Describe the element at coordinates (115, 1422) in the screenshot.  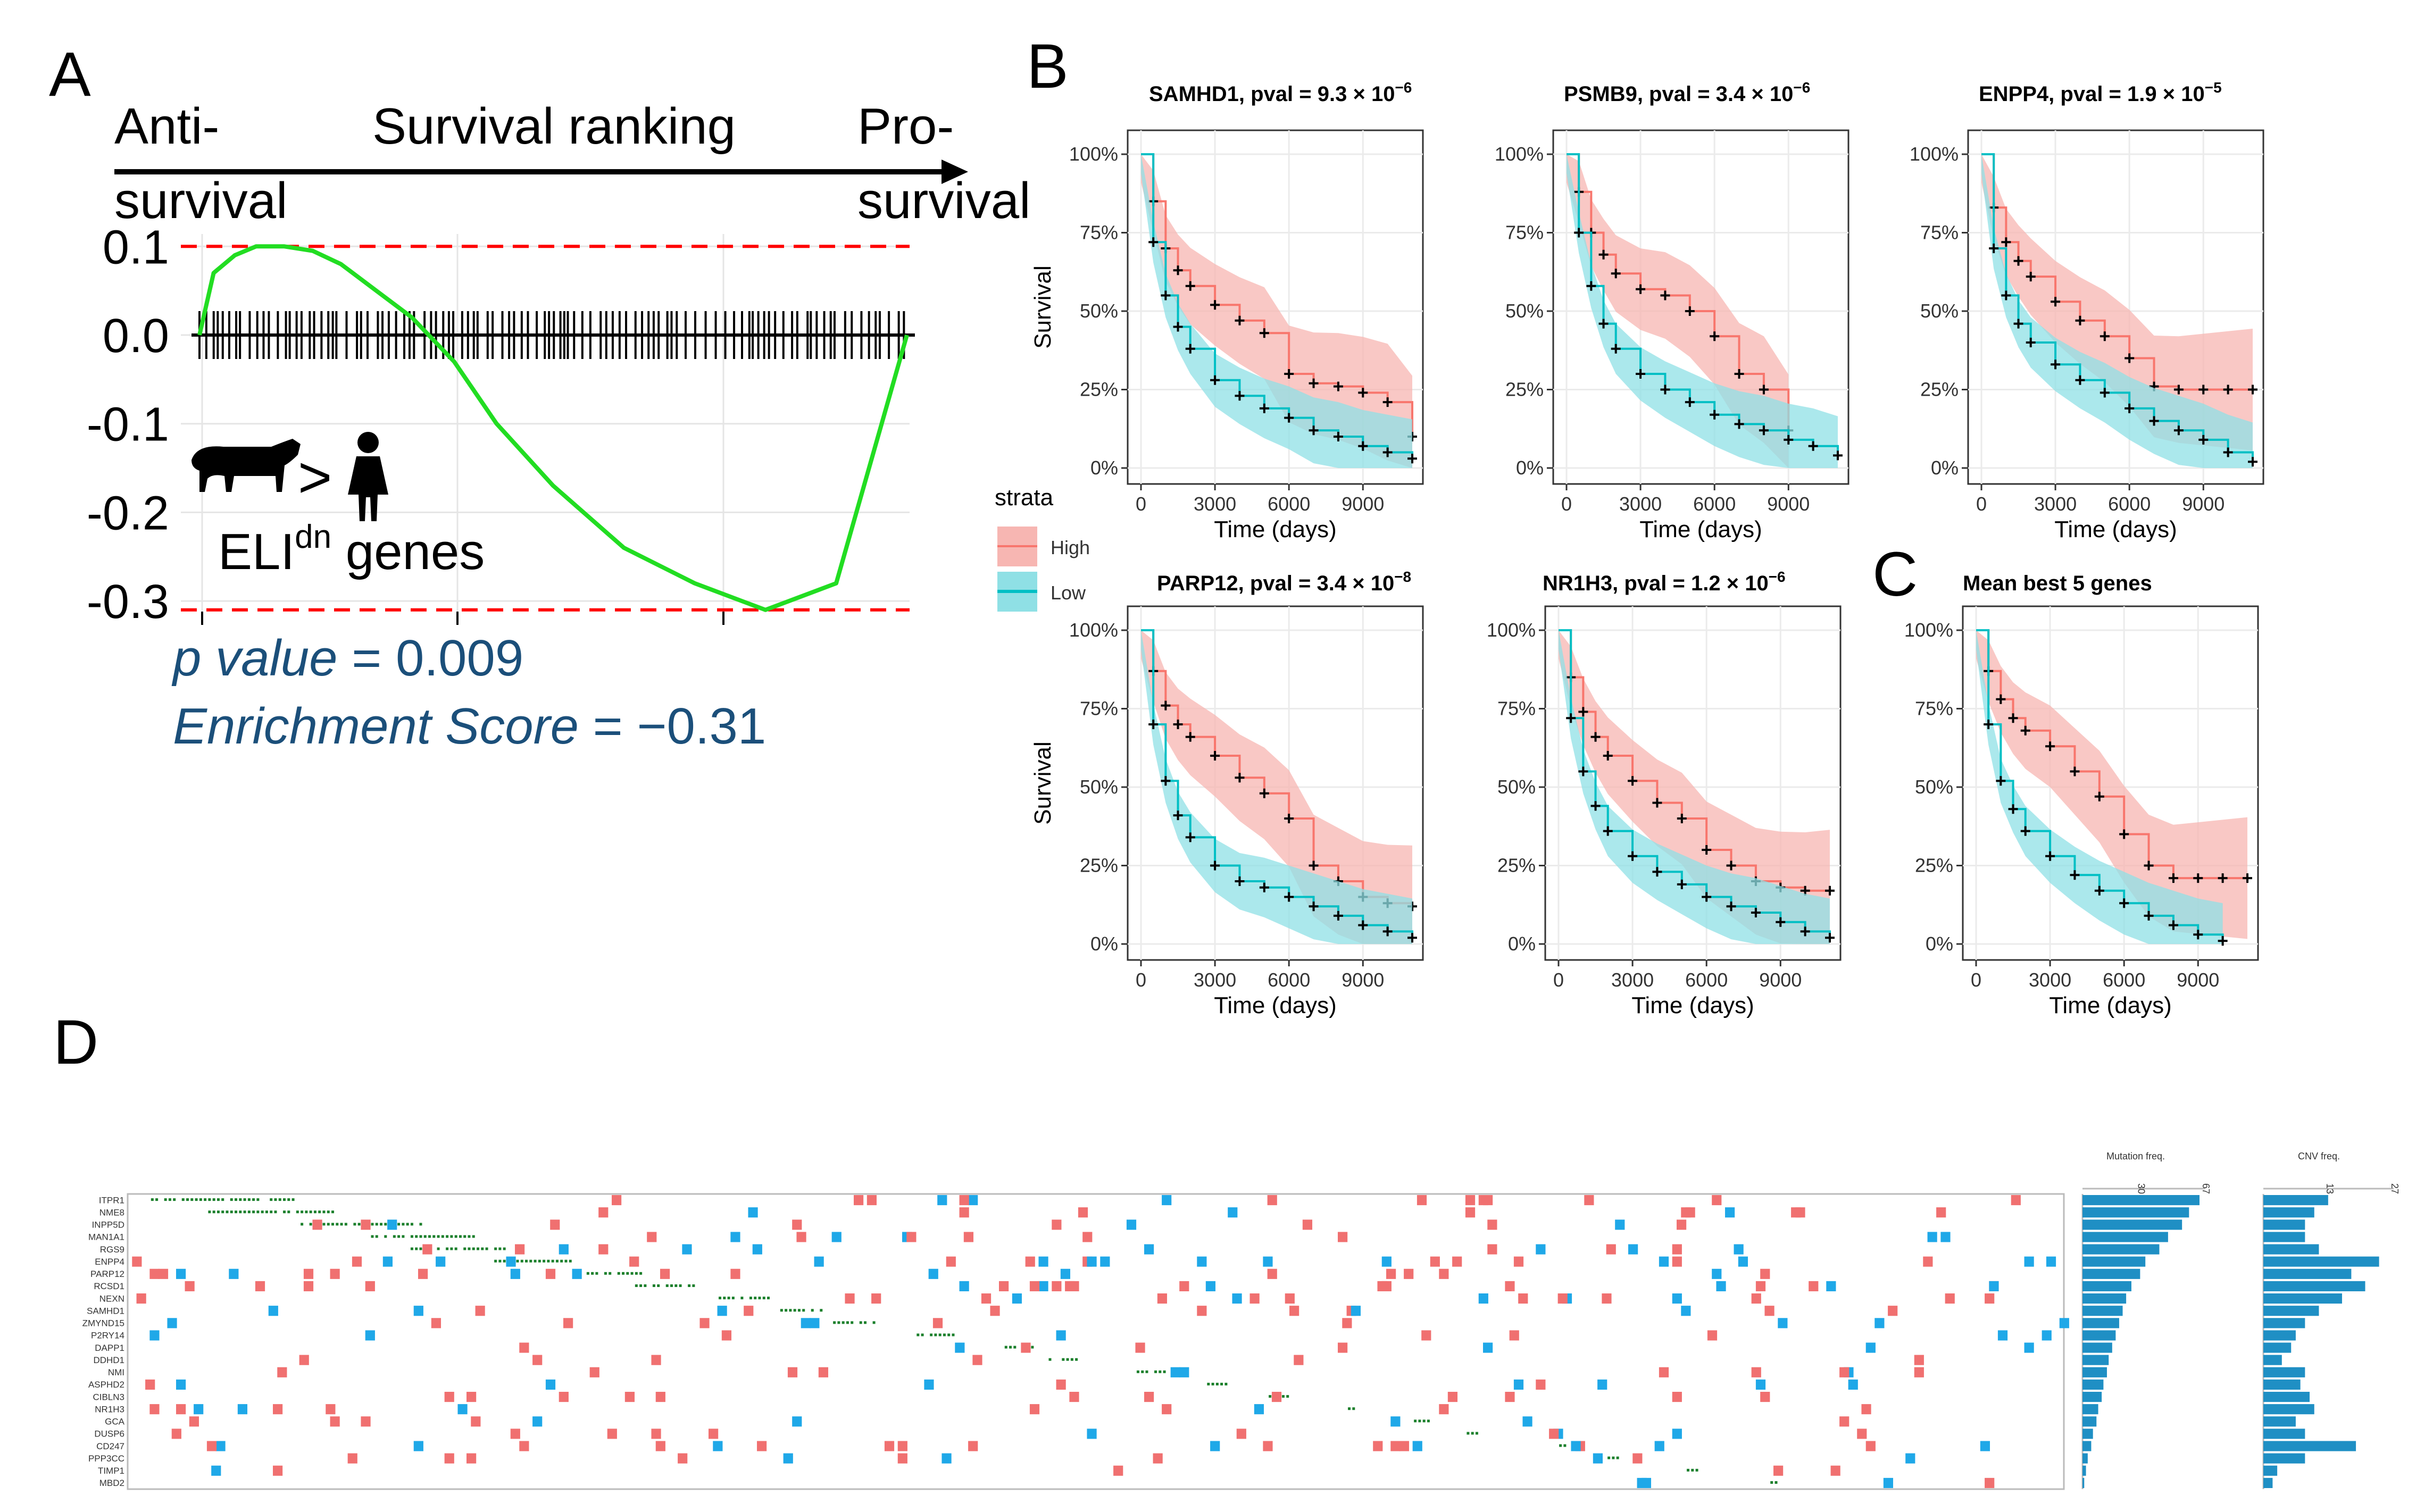
I see `oncoprint-gene-label: GCA` at that location.